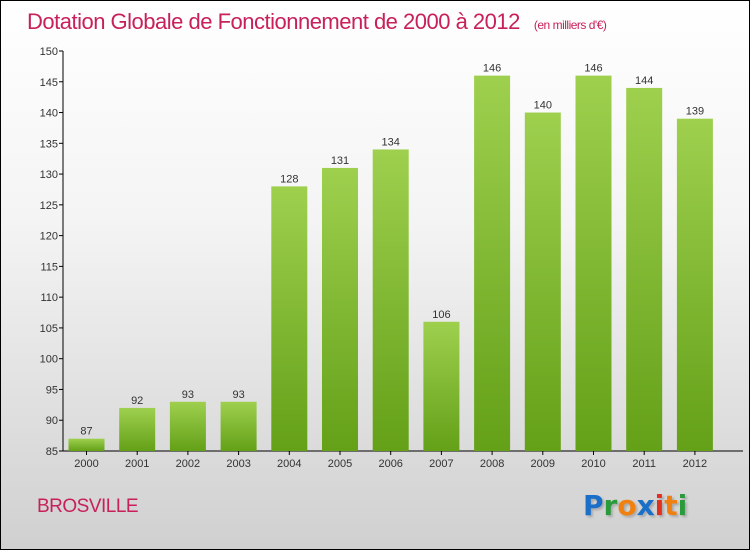  Describe the element at coordinates (49, 175) in the screenshot. I see `y-tick-label: 130` at that location.